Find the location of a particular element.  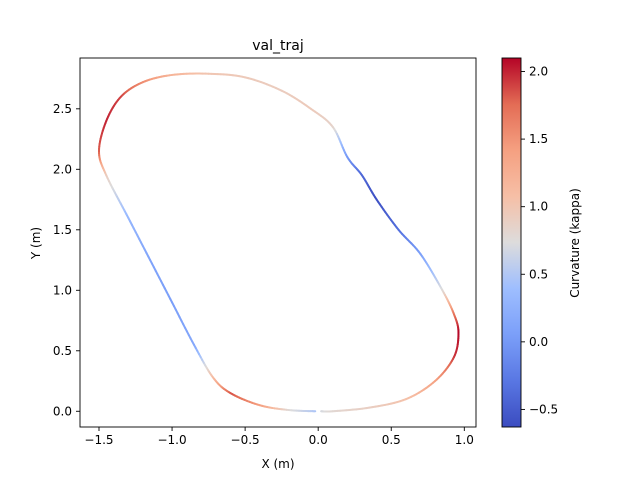

x-tick-label: −1.5 is located at coordinates (98, 440).